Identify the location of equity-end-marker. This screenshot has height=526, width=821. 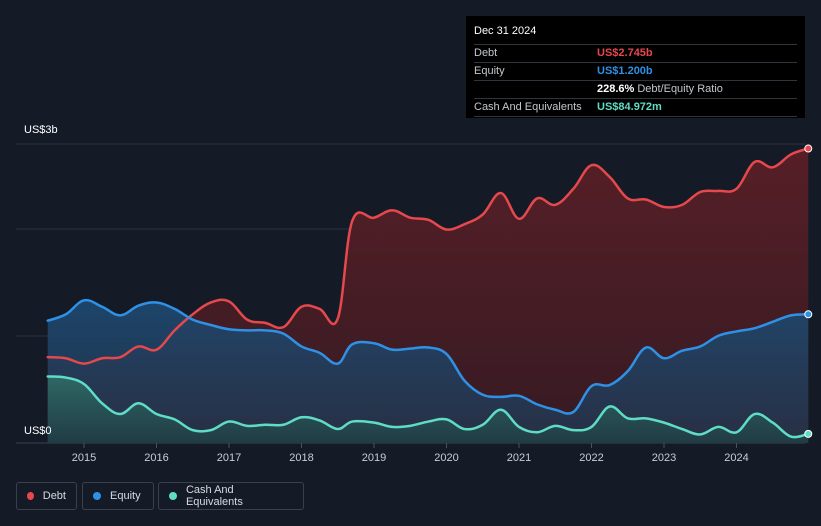
(808, 314).